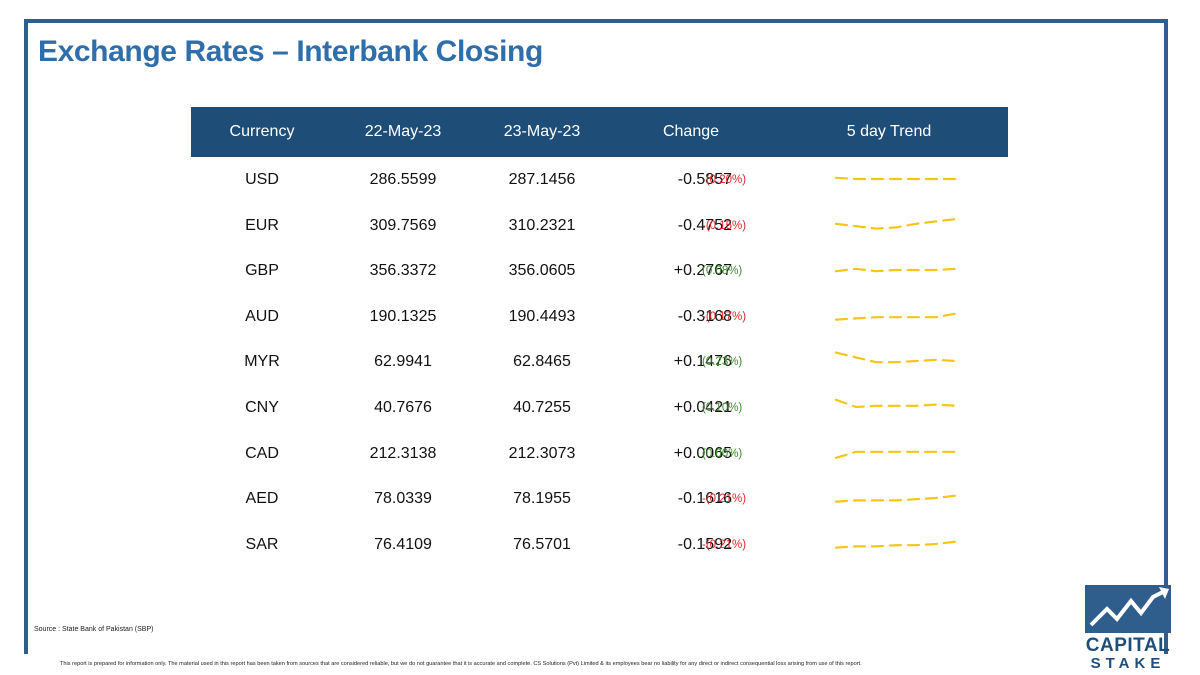 This screenshot has height=675, width=1200. I want to click on rate-22-may-cell: 212.3138, so click(403, 453).